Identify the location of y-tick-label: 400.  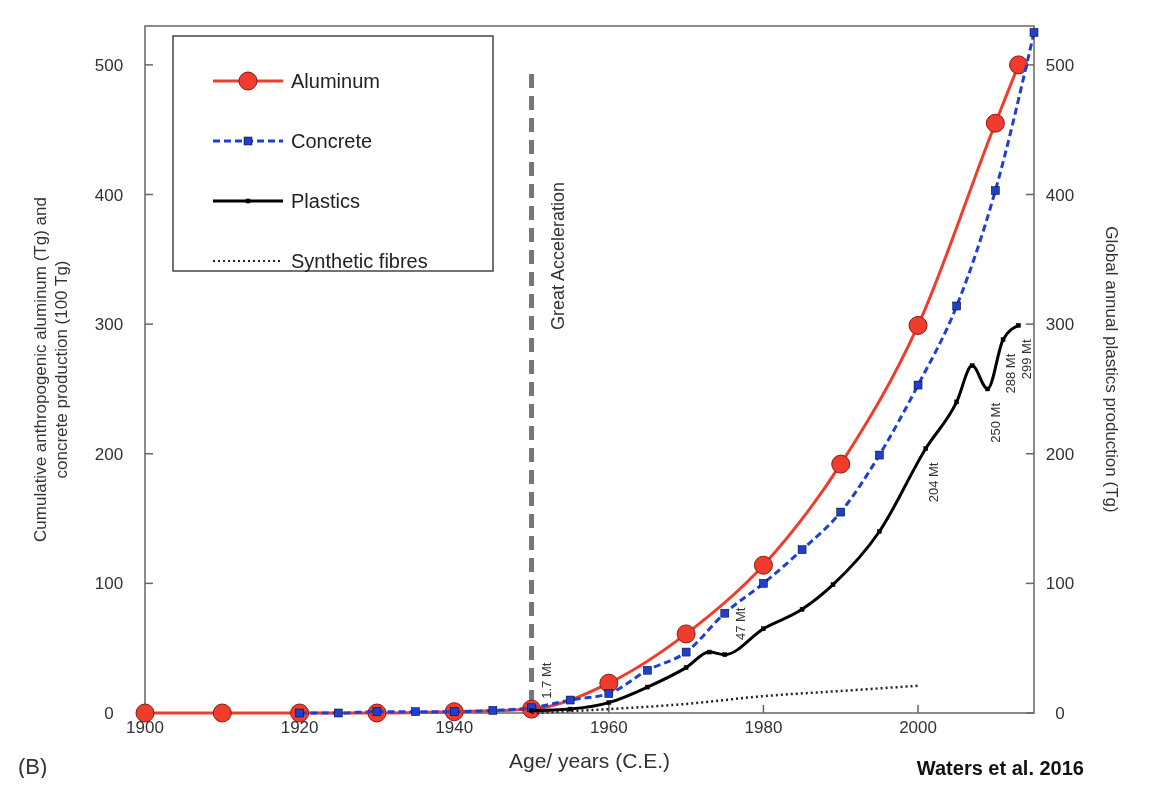
(109, 195).